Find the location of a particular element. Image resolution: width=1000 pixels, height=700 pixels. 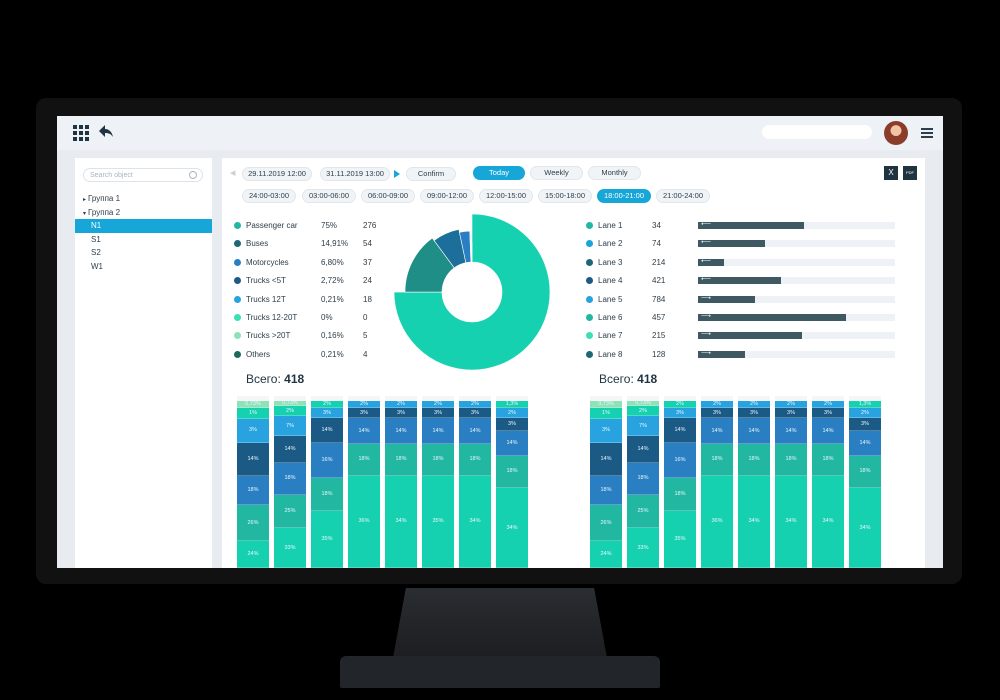

legend-count: 0 is located at coordinates (365, 317).